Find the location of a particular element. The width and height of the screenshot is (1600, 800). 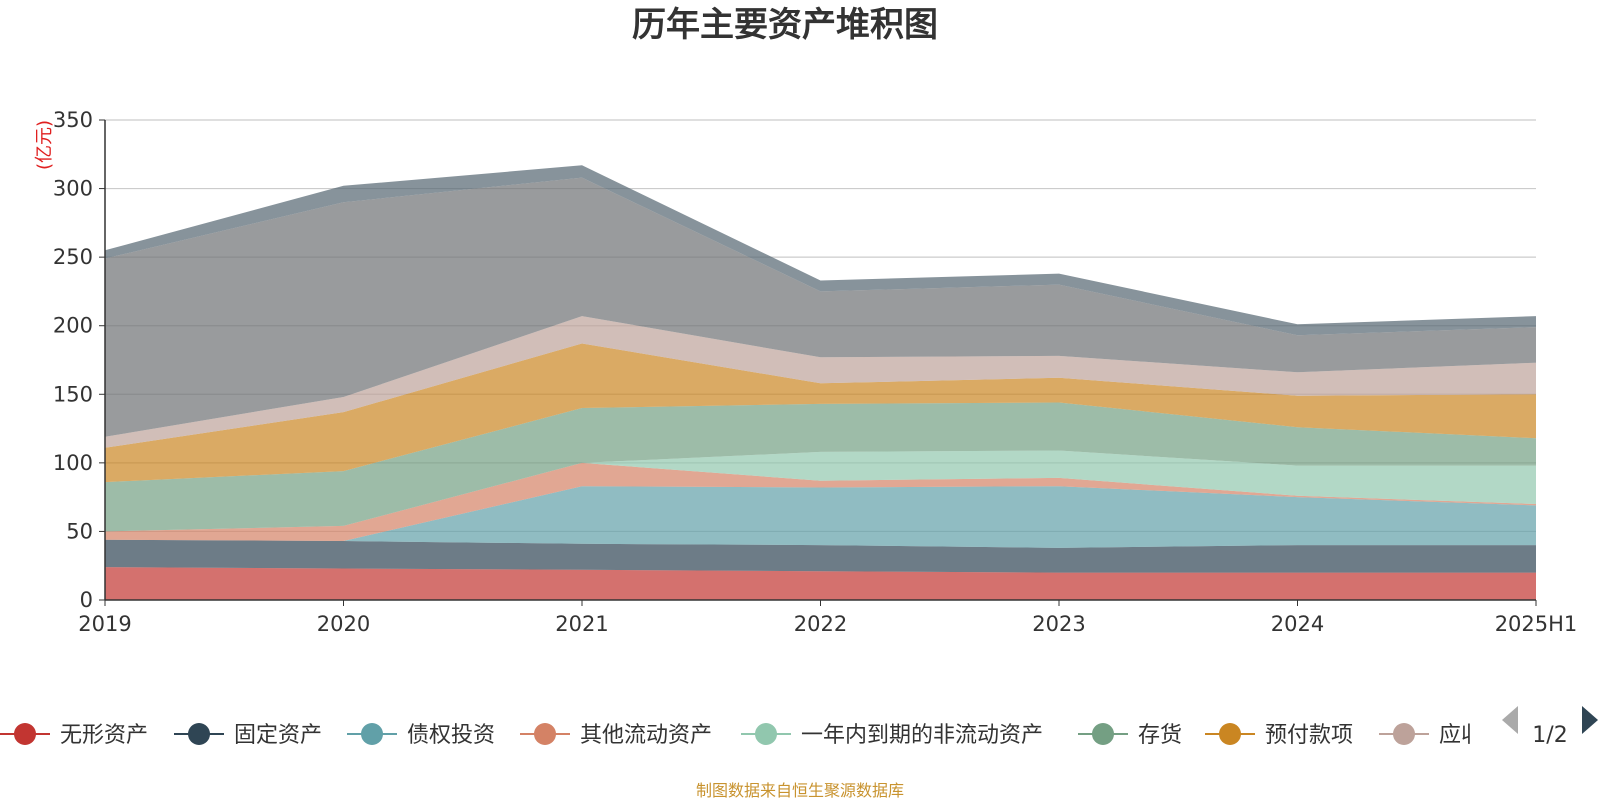

legend-item: 预付款项 is located at coordinates (1279, 735).